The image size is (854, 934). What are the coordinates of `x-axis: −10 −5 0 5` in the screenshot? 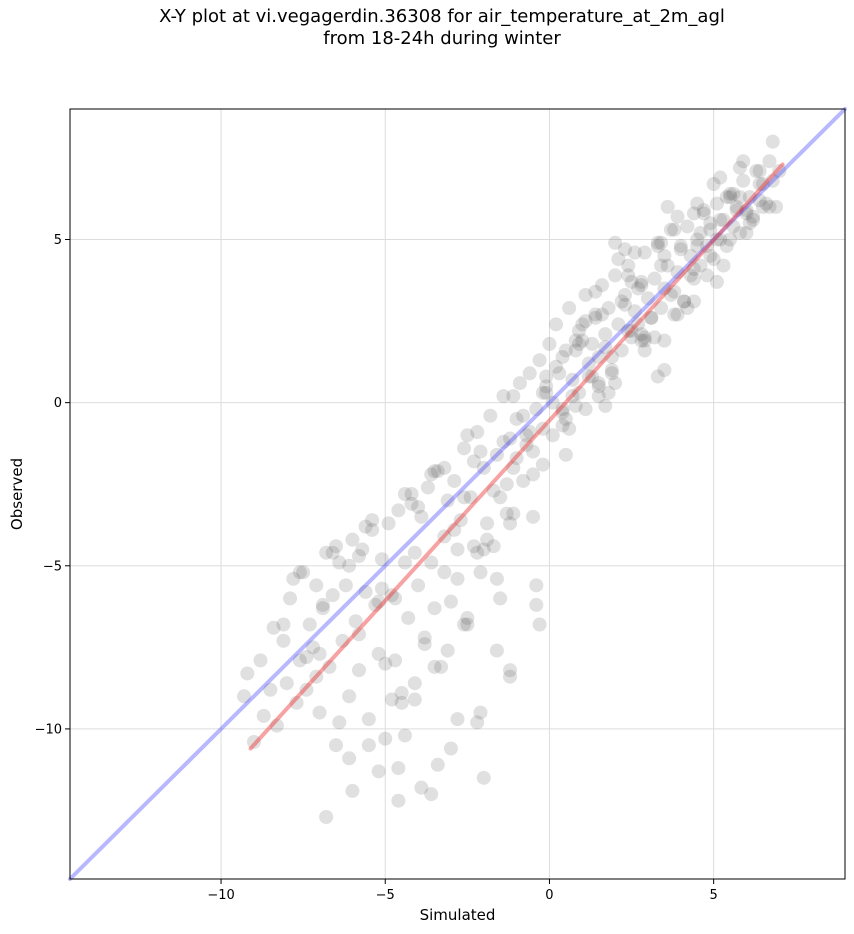 It's located at (462, 891).